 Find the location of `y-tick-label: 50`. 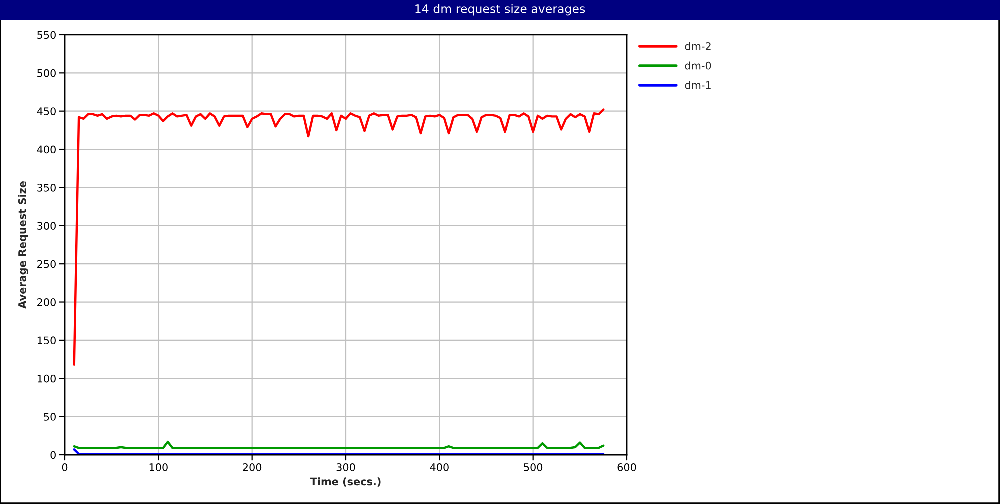

y-tick-label: 50 is located at coordinates (50, 417).